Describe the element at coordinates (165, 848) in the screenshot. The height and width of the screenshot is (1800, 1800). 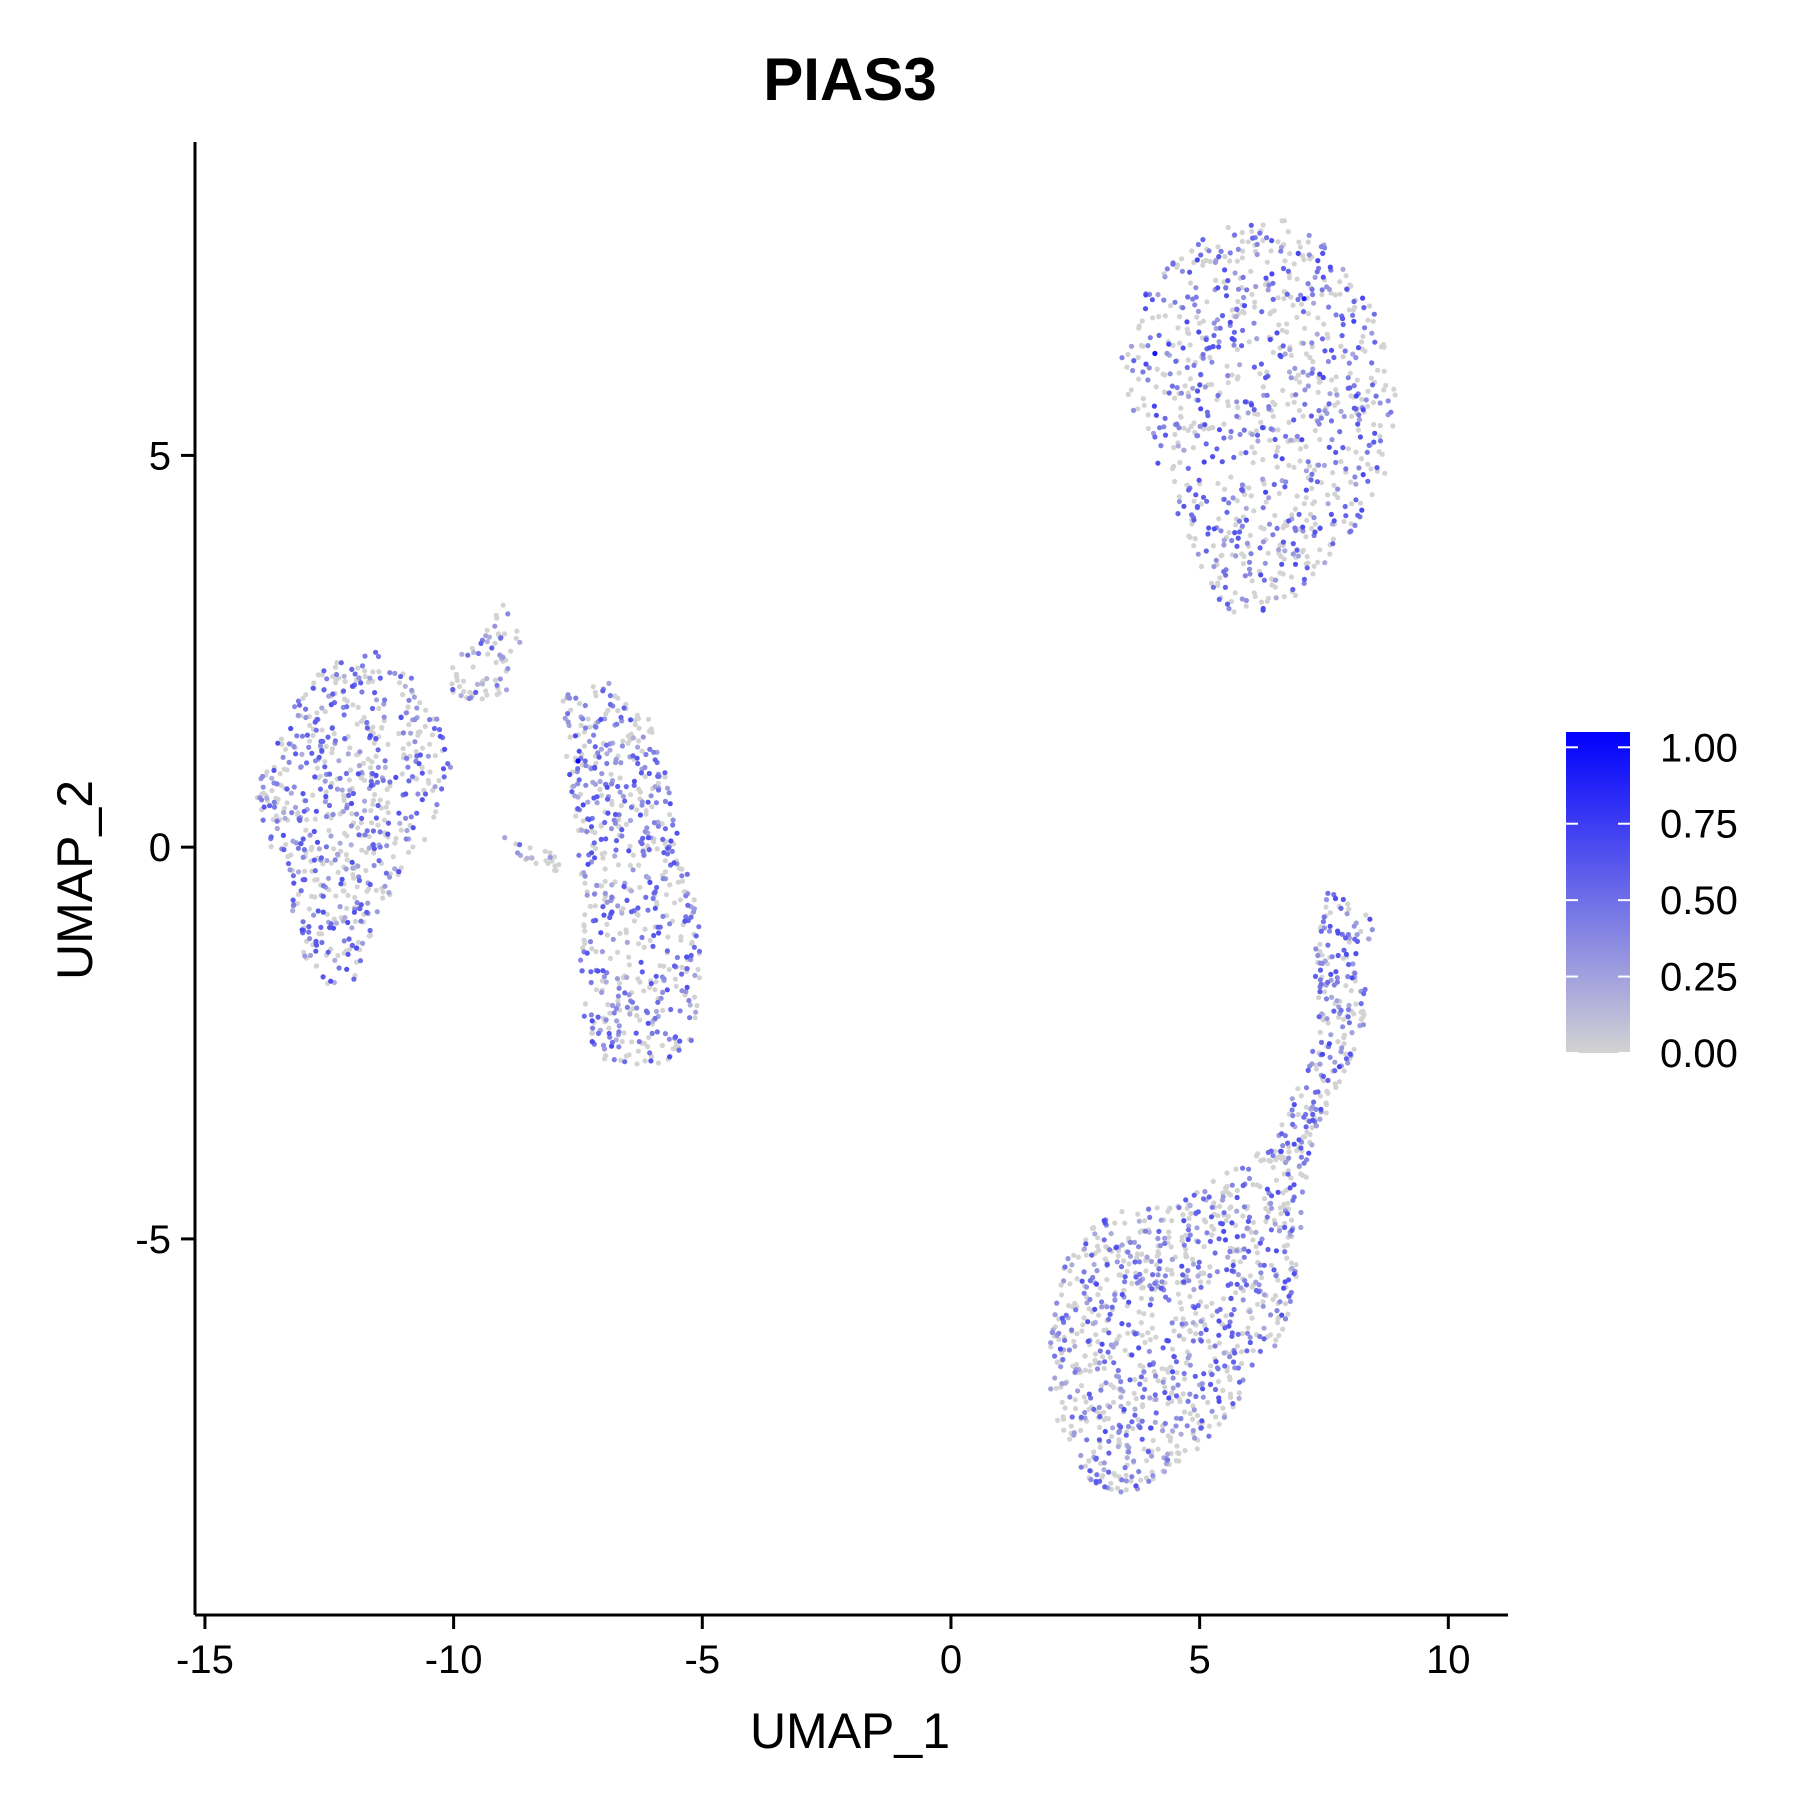
I see `y-axis-ticks: -505` at that location.